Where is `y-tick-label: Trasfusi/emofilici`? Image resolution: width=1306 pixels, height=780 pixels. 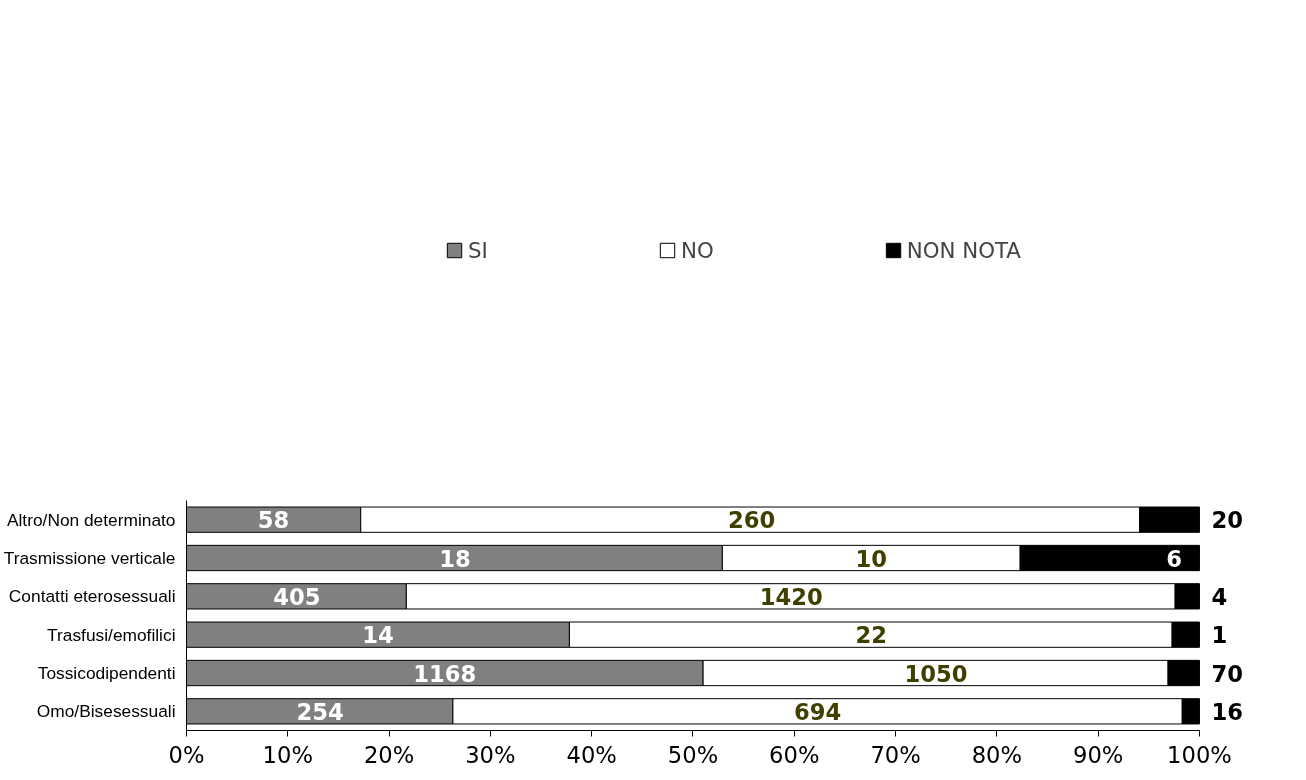
y-tick-label: Trasfusi/emofilici is located at coordinates (111, 634).